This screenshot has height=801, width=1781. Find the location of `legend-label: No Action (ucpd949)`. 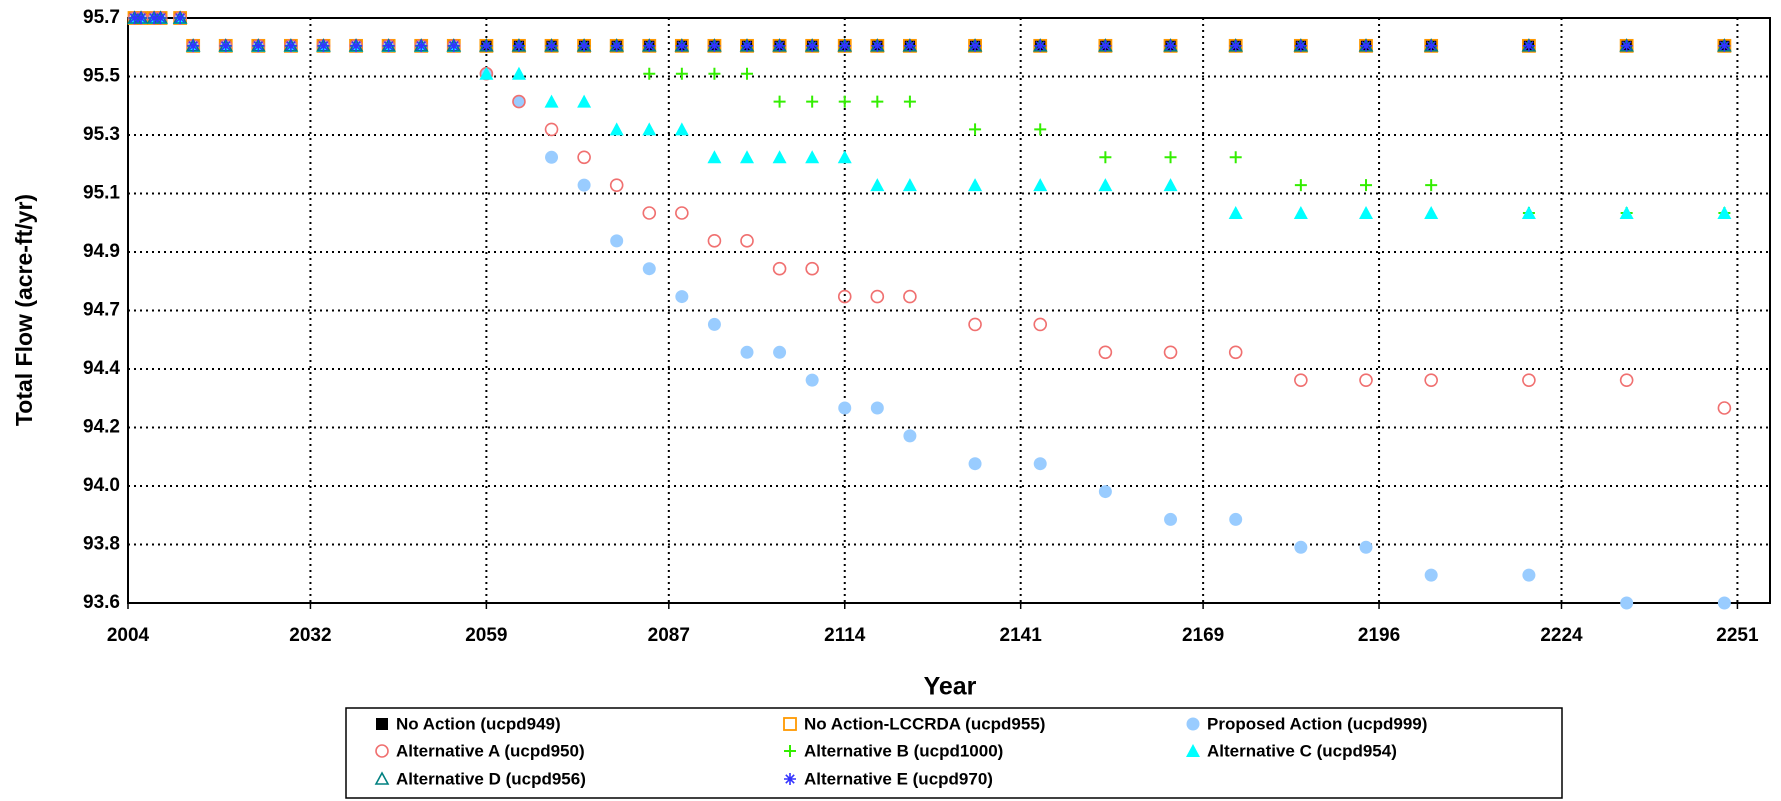

legend-label: No Action (ucpd949) is located at coordinates (478, 723).